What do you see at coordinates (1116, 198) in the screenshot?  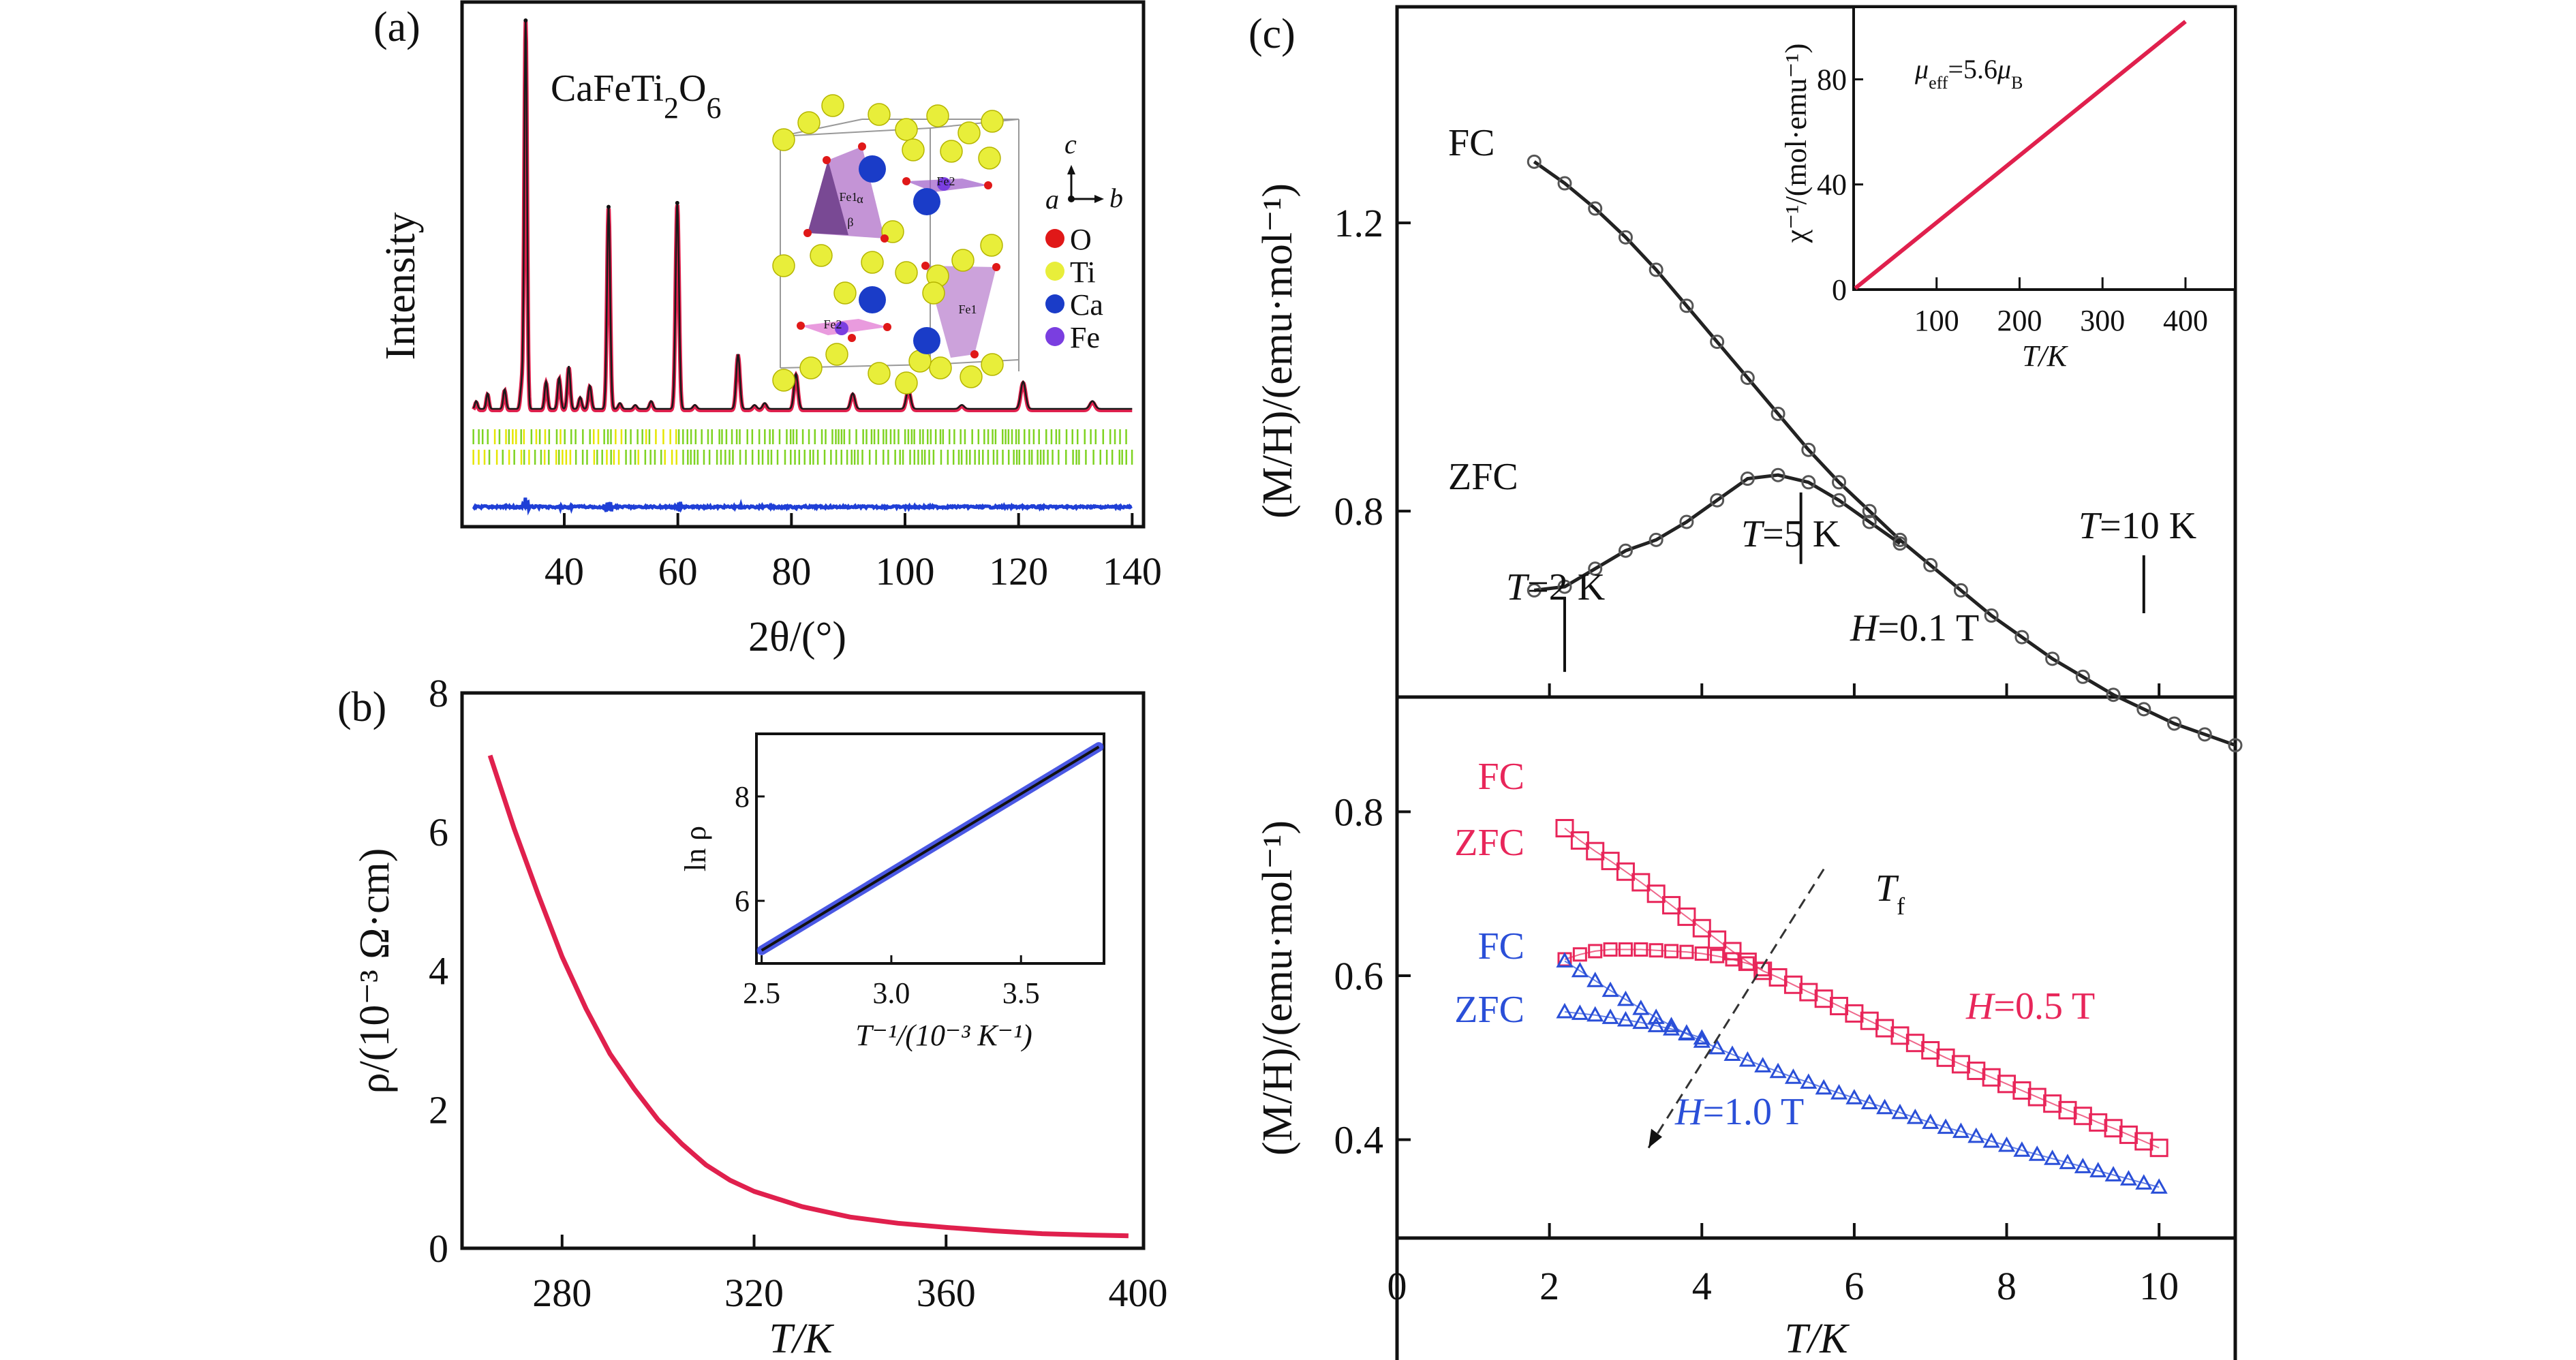 I see `axis-label-b: b` at bounding box center [1116, 198].